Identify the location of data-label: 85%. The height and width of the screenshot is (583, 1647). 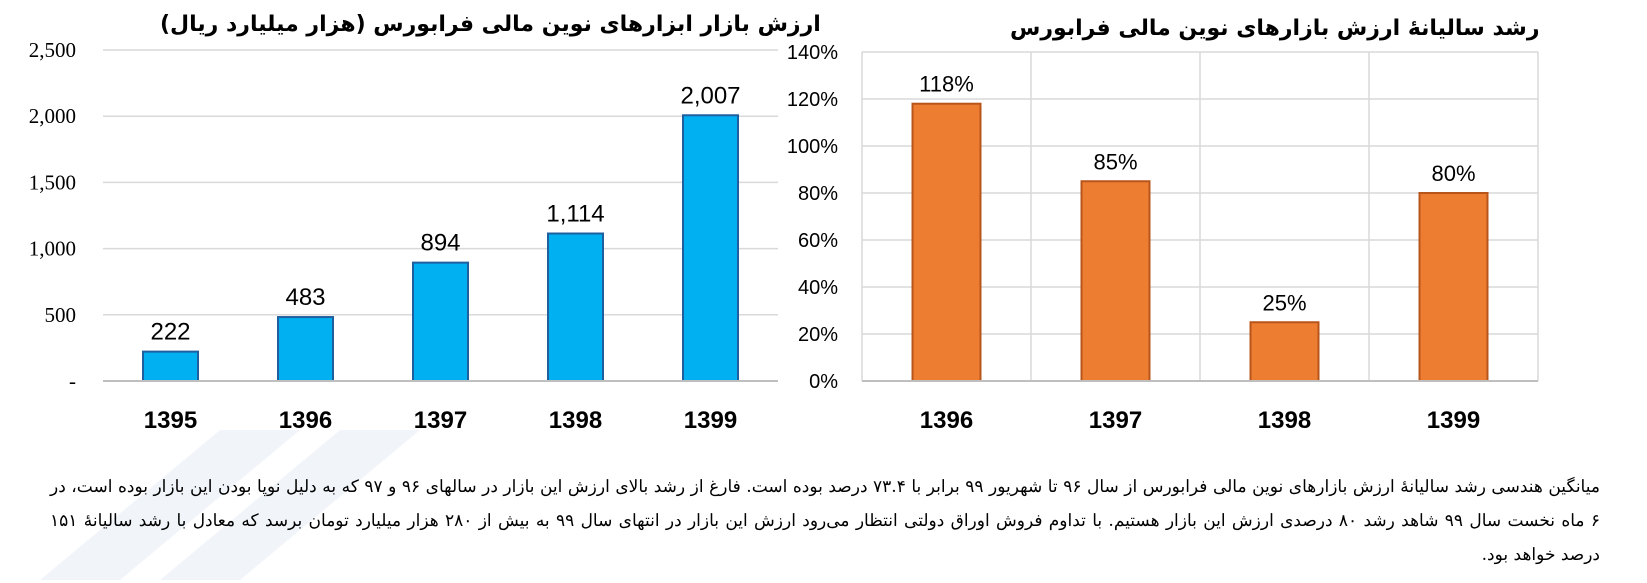
(1115, 161).